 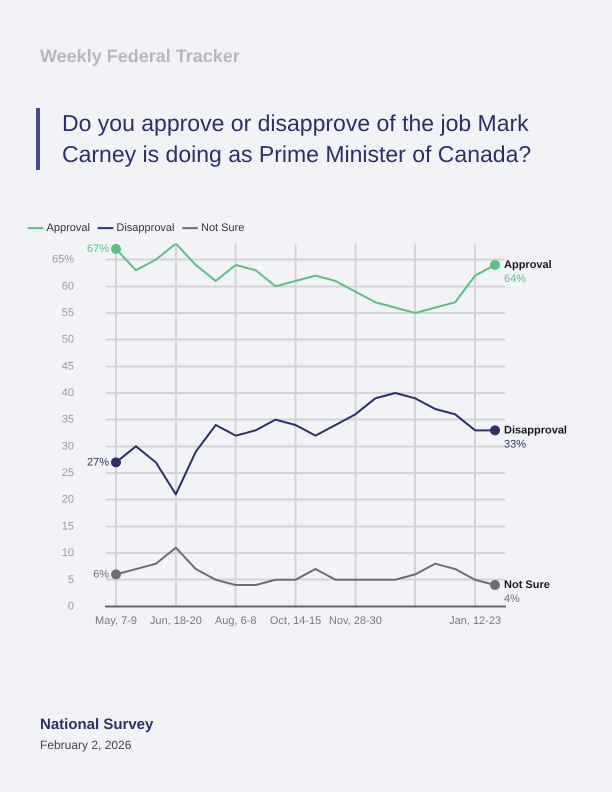 What do you see at coordinates (355, 621) in the screenshot?
I see `x-tick-label: Nov, 28-30` at bounding box center [355, 621].